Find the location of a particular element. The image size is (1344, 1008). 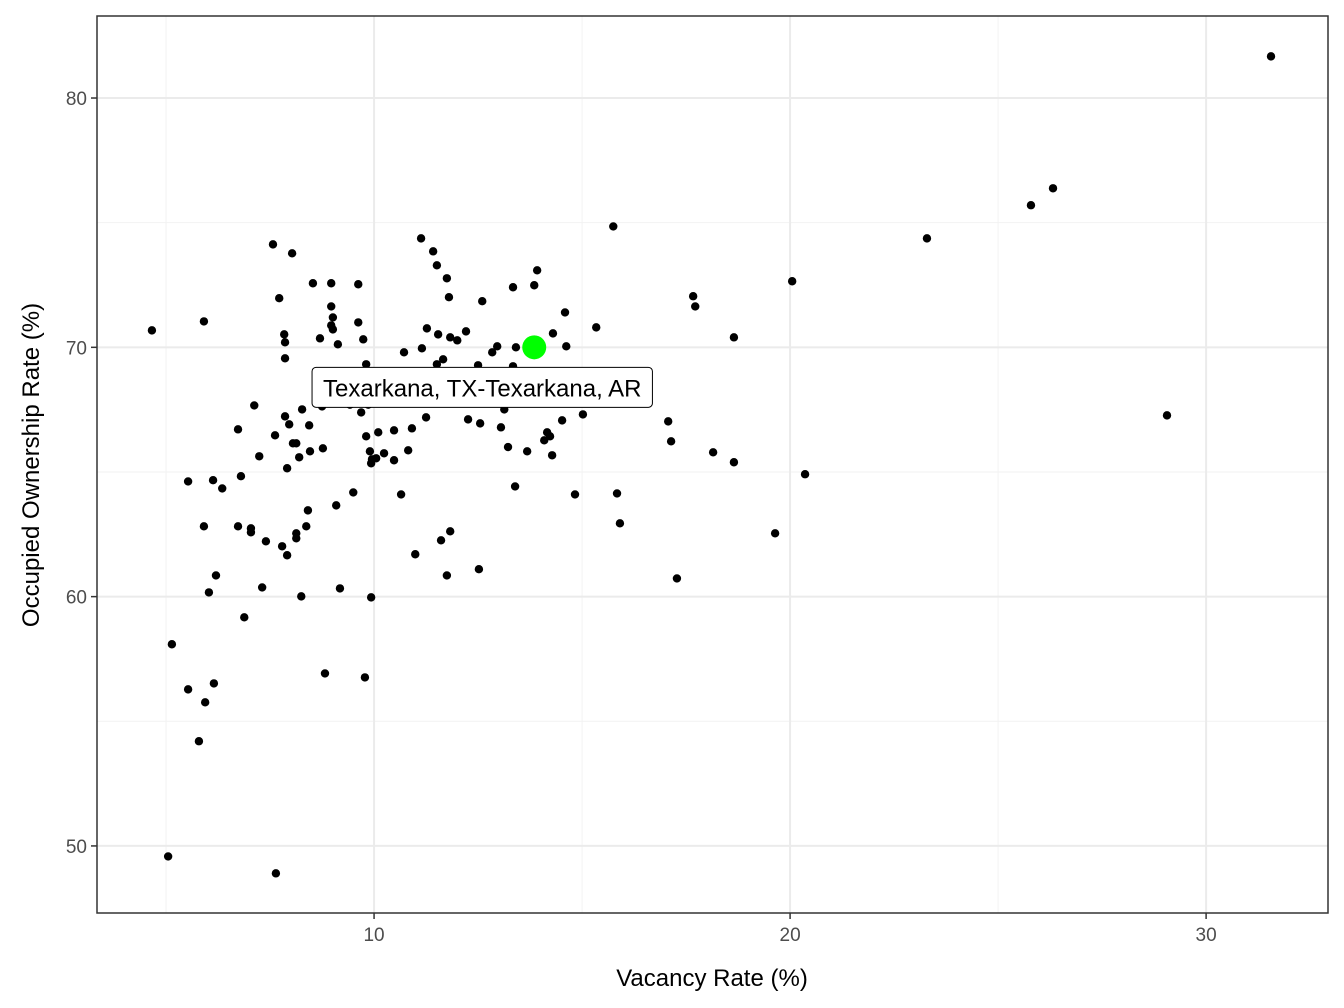

highlight: Texarkana, TX-Texarkana, AR is located at coordinates (482, 371).